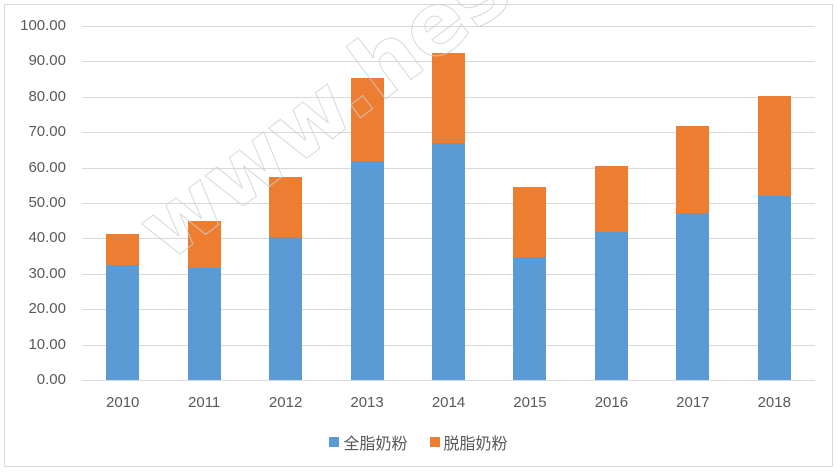 This screenshot has width=837, height=472. I want to click on bar-2011, so click(204, 300).